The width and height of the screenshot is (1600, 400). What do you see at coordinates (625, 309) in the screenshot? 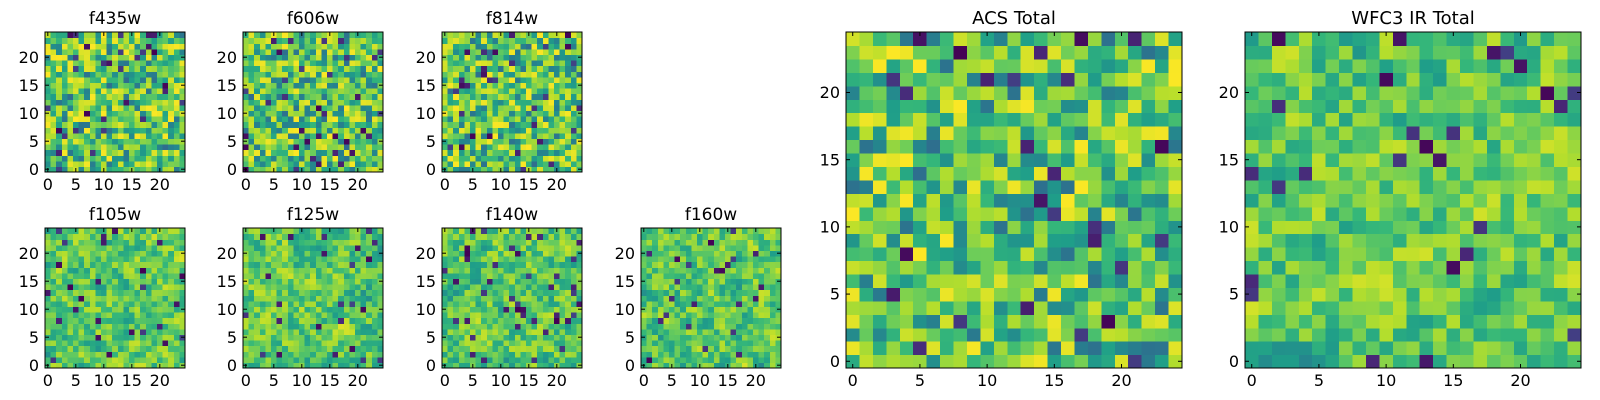
I see `y-tick-label: 10` at bounding box center [625, 309].